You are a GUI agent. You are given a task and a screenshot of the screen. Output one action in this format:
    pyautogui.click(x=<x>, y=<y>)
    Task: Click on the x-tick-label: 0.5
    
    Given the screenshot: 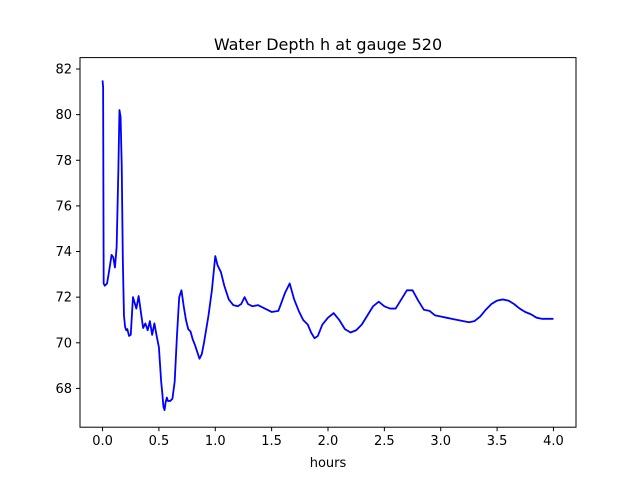 What is the action you would take?
    pyautogui.click(x=159, y=441)
    